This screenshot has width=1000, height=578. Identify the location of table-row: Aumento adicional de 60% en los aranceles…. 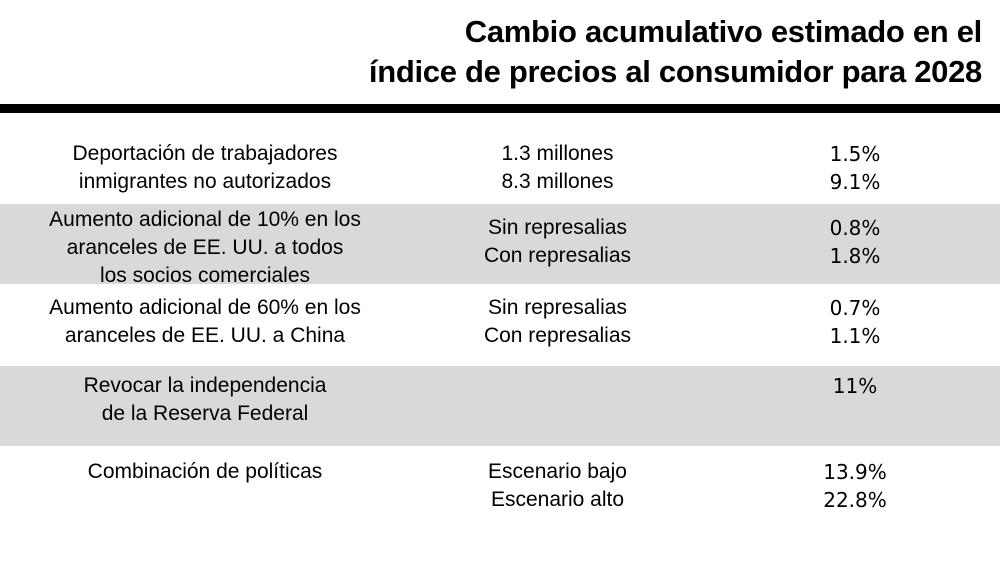
(500, 325).